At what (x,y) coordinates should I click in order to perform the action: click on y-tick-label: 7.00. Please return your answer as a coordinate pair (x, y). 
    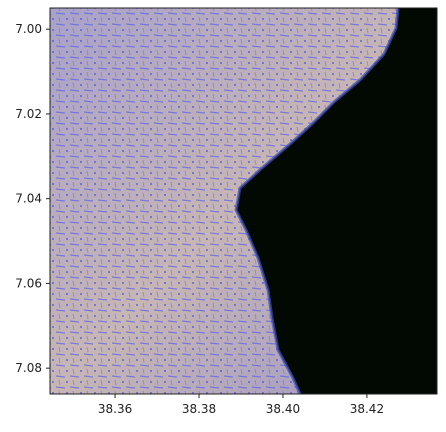
    Looking at the image, I should click on (28, 29).